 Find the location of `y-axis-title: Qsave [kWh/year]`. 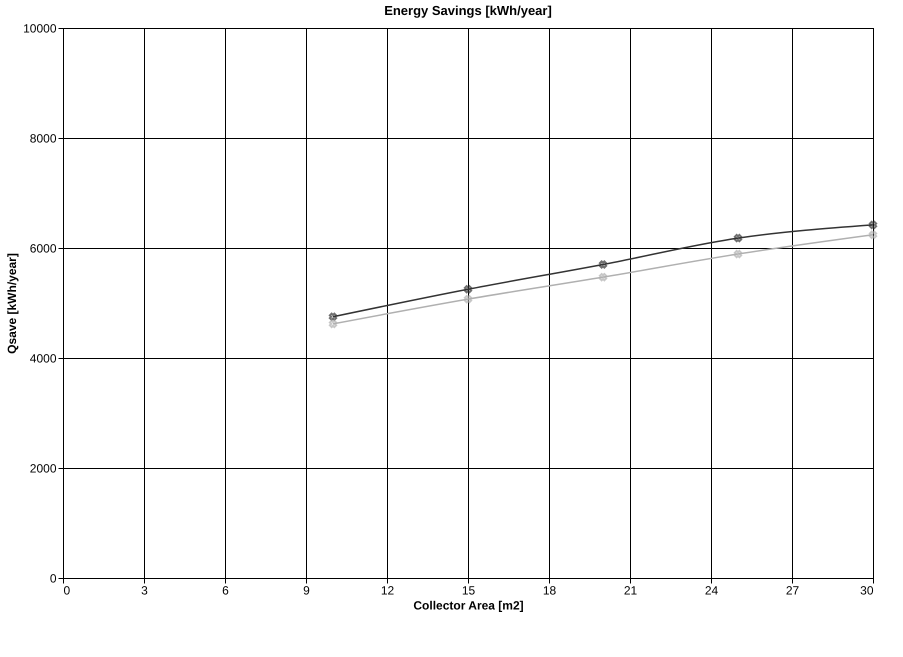

y-axis-title: Qsave [kWh/year] is located at coordinates (12, 303).